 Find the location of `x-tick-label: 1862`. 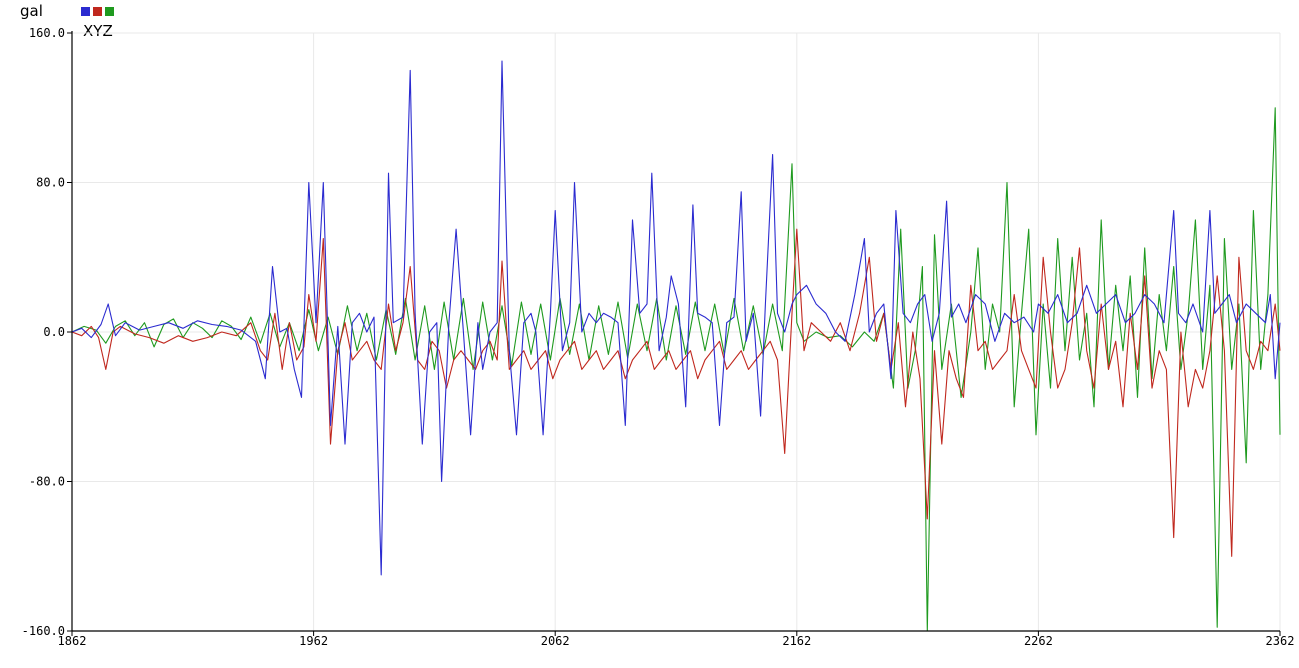

x-tick-label: 1862 is located at coordinates (72, 641).